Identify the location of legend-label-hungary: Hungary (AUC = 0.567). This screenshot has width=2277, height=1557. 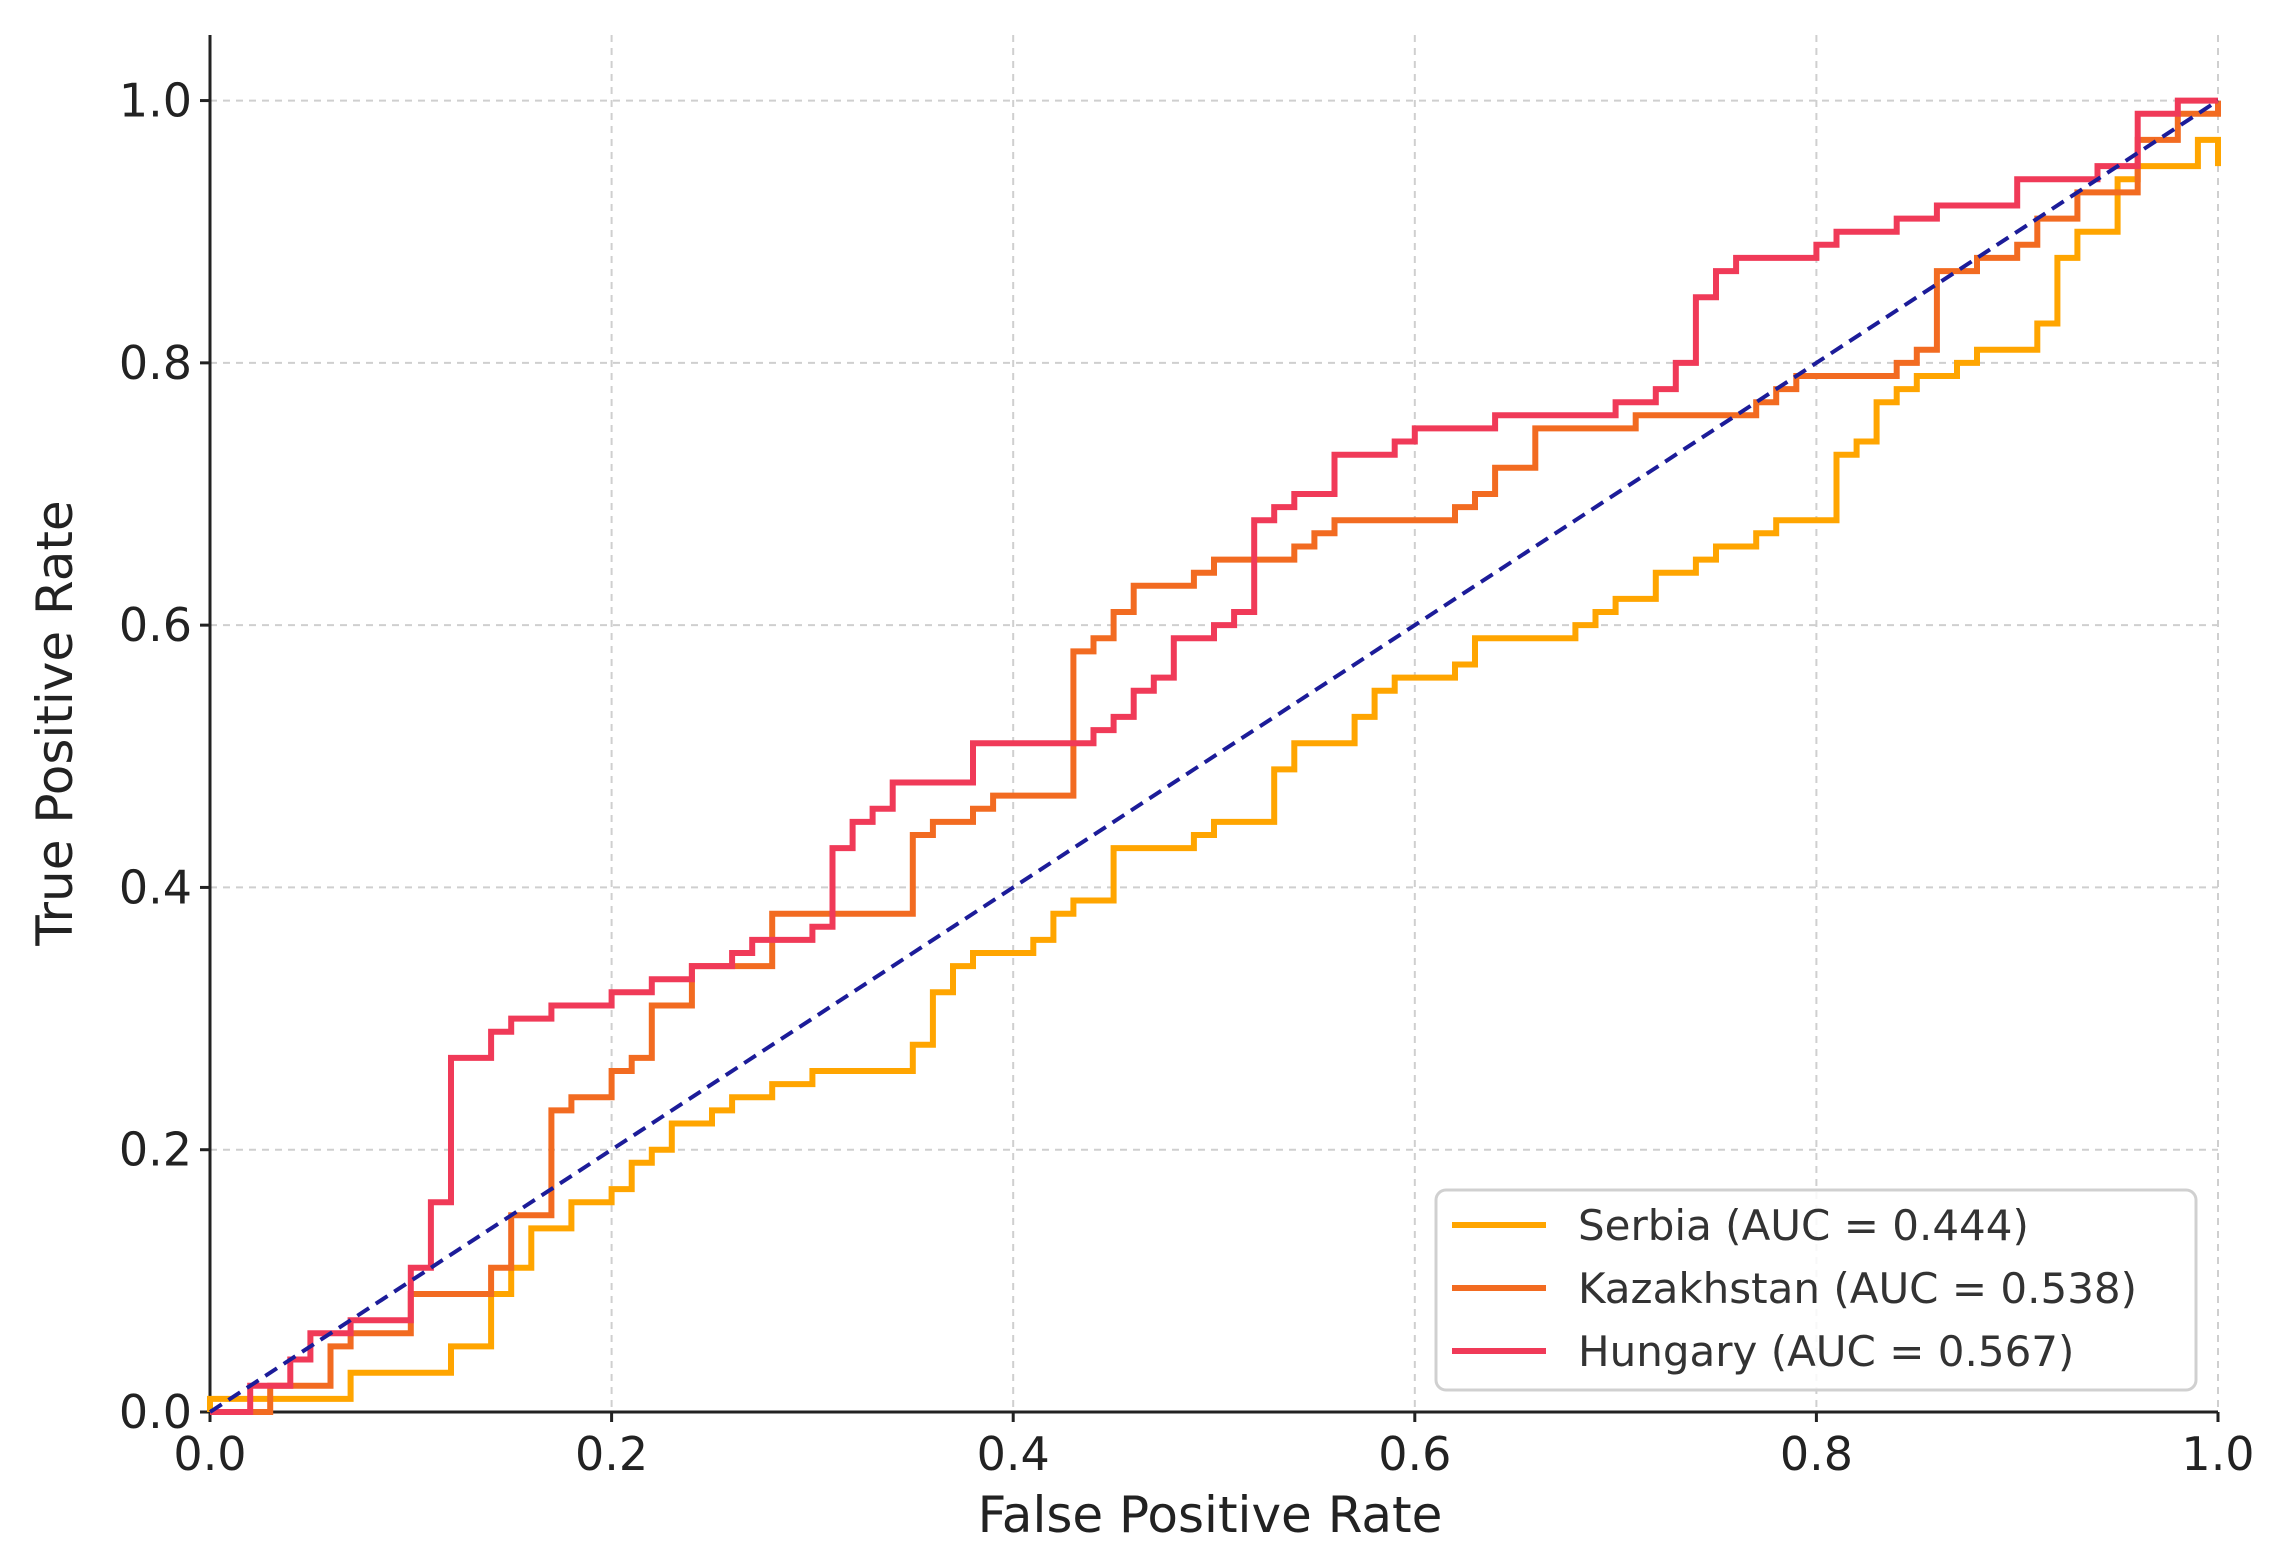
(1826, 1351).